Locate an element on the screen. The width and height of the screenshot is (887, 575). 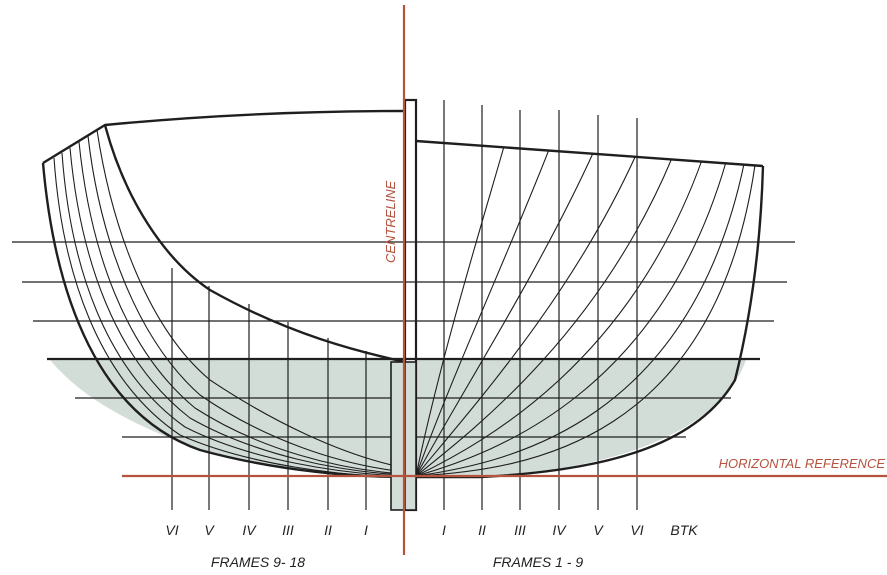
right-buttock-labels: I II III IV V VI BTK is located at coordinates (570, 530).